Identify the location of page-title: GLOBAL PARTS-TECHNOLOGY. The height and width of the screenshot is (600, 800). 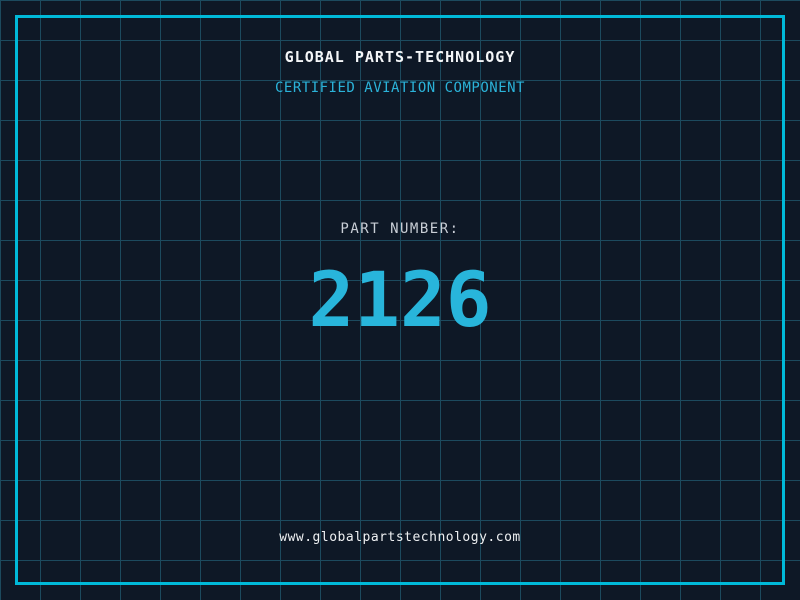
(400, 57).